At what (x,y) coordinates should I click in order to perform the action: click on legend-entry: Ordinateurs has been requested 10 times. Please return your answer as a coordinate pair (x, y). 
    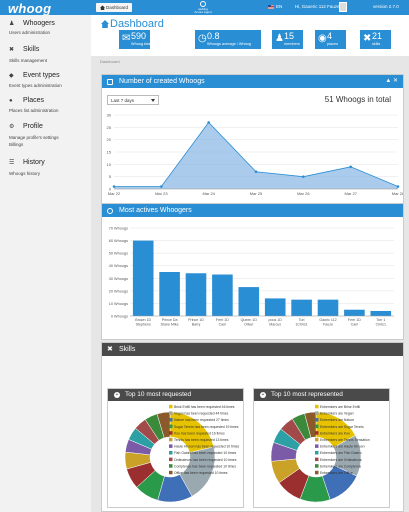
    Looking at the image, I should click on (205, 460).